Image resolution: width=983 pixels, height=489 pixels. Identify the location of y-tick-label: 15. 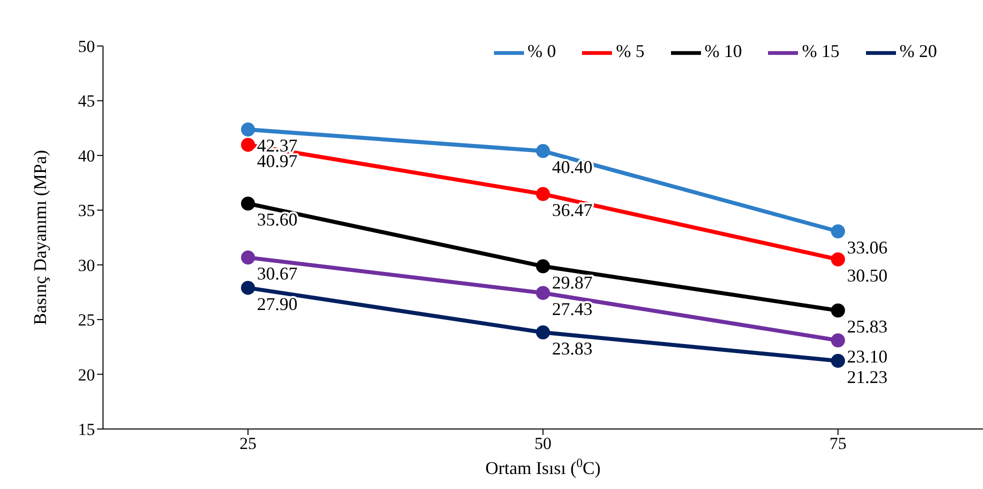
(86, 430).